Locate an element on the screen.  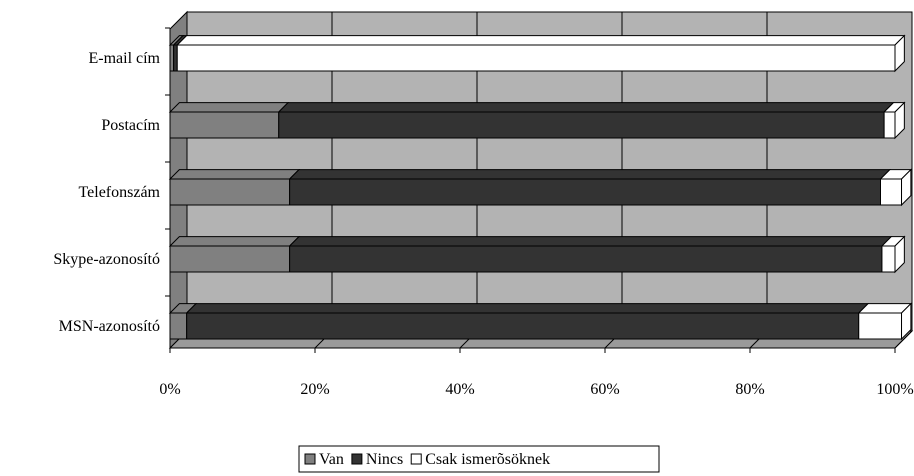
bar-van-2-top is located at coordinates (229, 107).